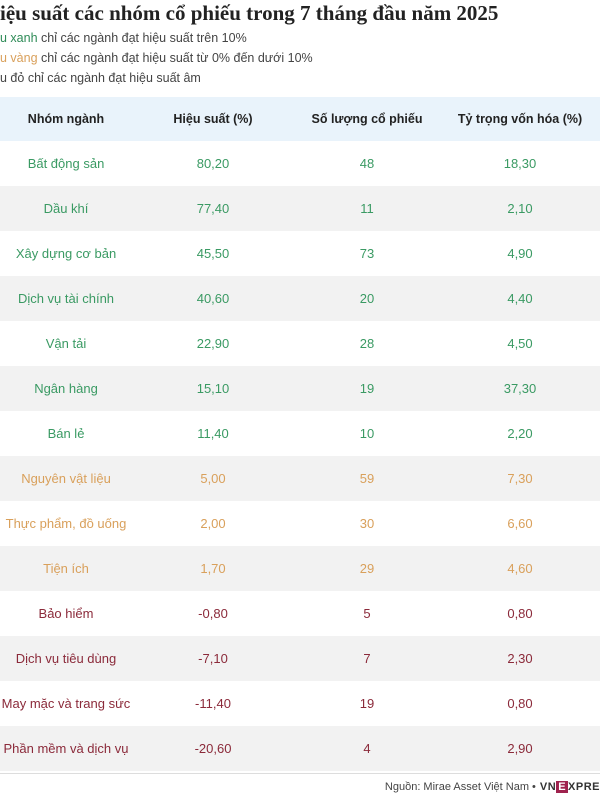 Image resolution: width=600 pixels, height=800 pixels. Describe the element at coordinates (300, 253) in the screenshot. I see `table-row: Xây dựng cơ bản 45,50 73 4,90` at that location.